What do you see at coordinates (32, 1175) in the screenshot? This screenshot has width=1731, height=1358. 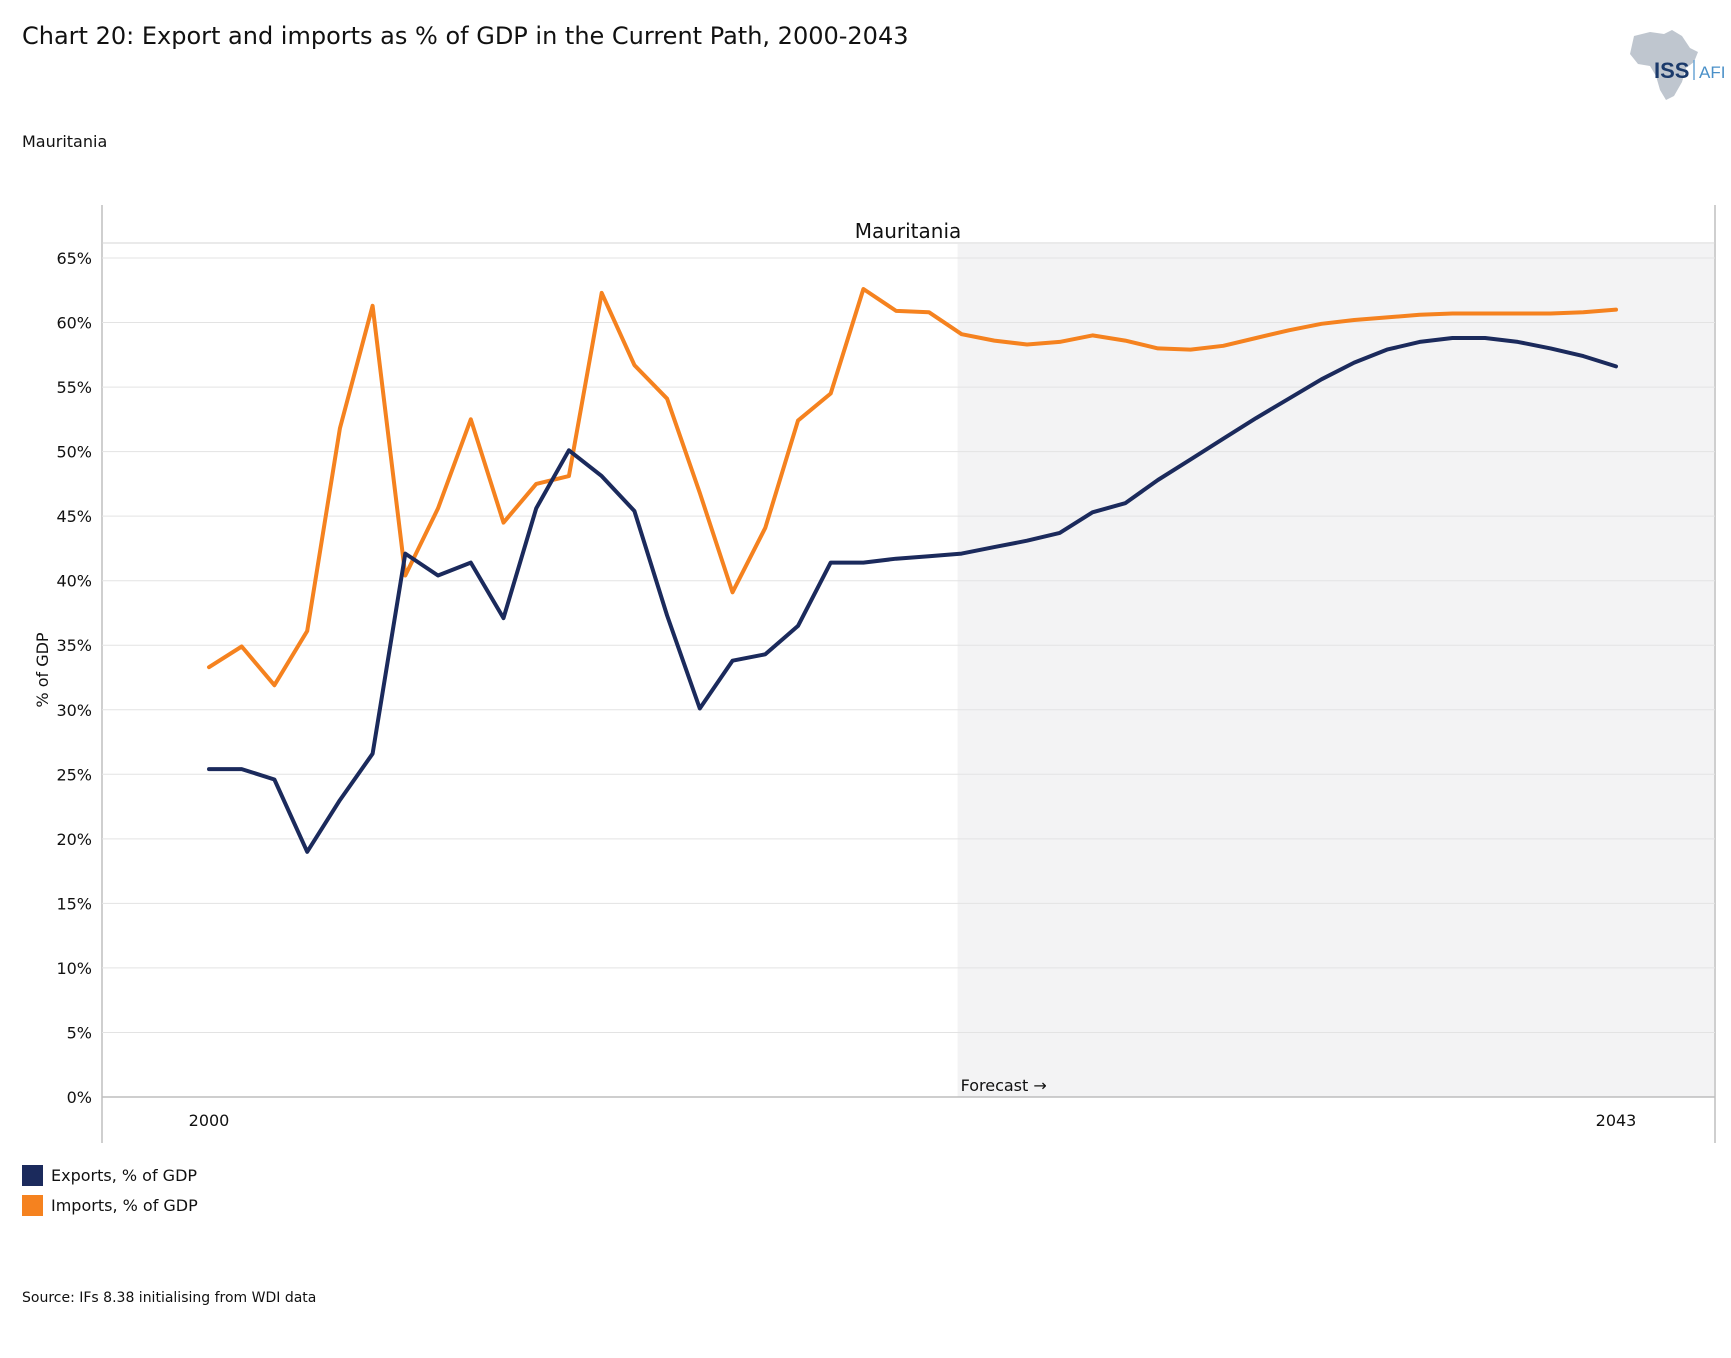 I see `legend-swatch-exports` at bounding box center [32, 1175].